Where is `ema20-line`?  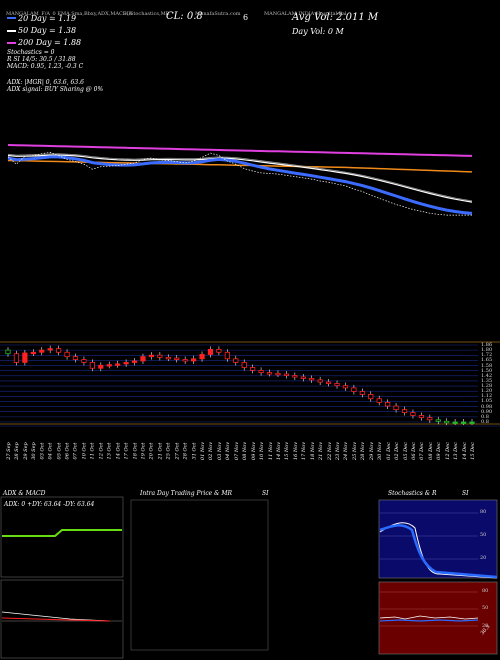 ema20-line is located at coordinates (240, 185).